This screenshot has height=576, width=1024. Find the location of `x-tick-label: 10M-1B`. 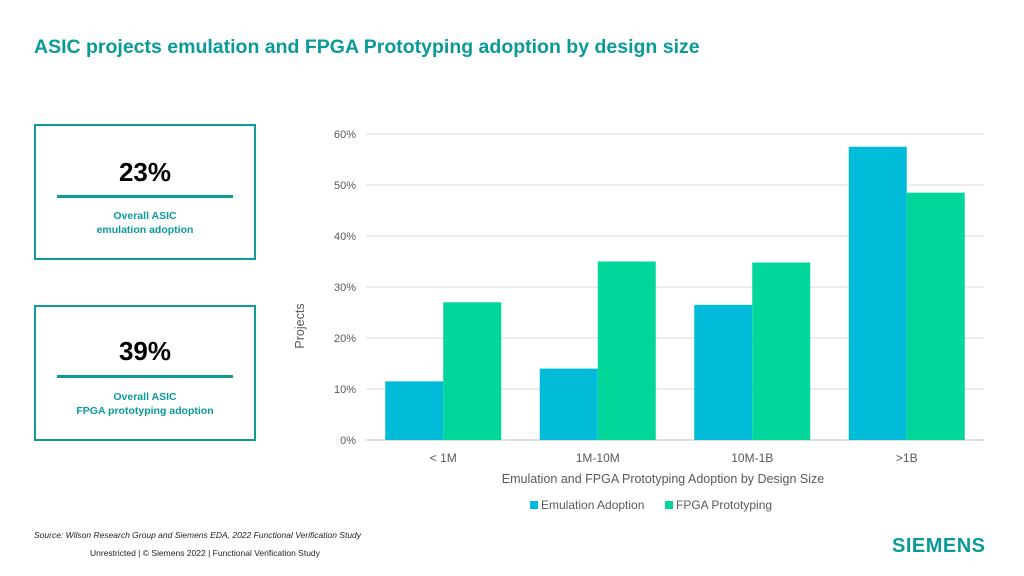

x-tick-label: 10M-1B is located at coordinates (752, 458).